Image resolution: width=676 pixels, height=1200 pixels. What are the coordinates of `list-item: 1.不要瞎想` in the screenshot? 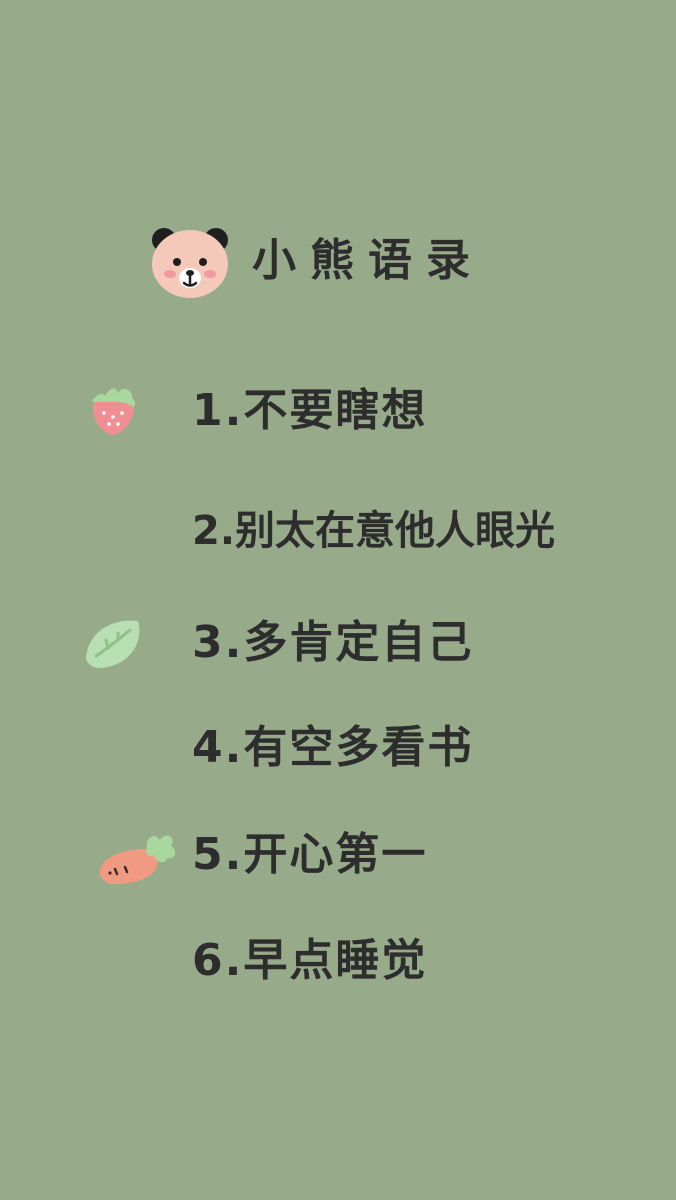 It's located at (310, 410).